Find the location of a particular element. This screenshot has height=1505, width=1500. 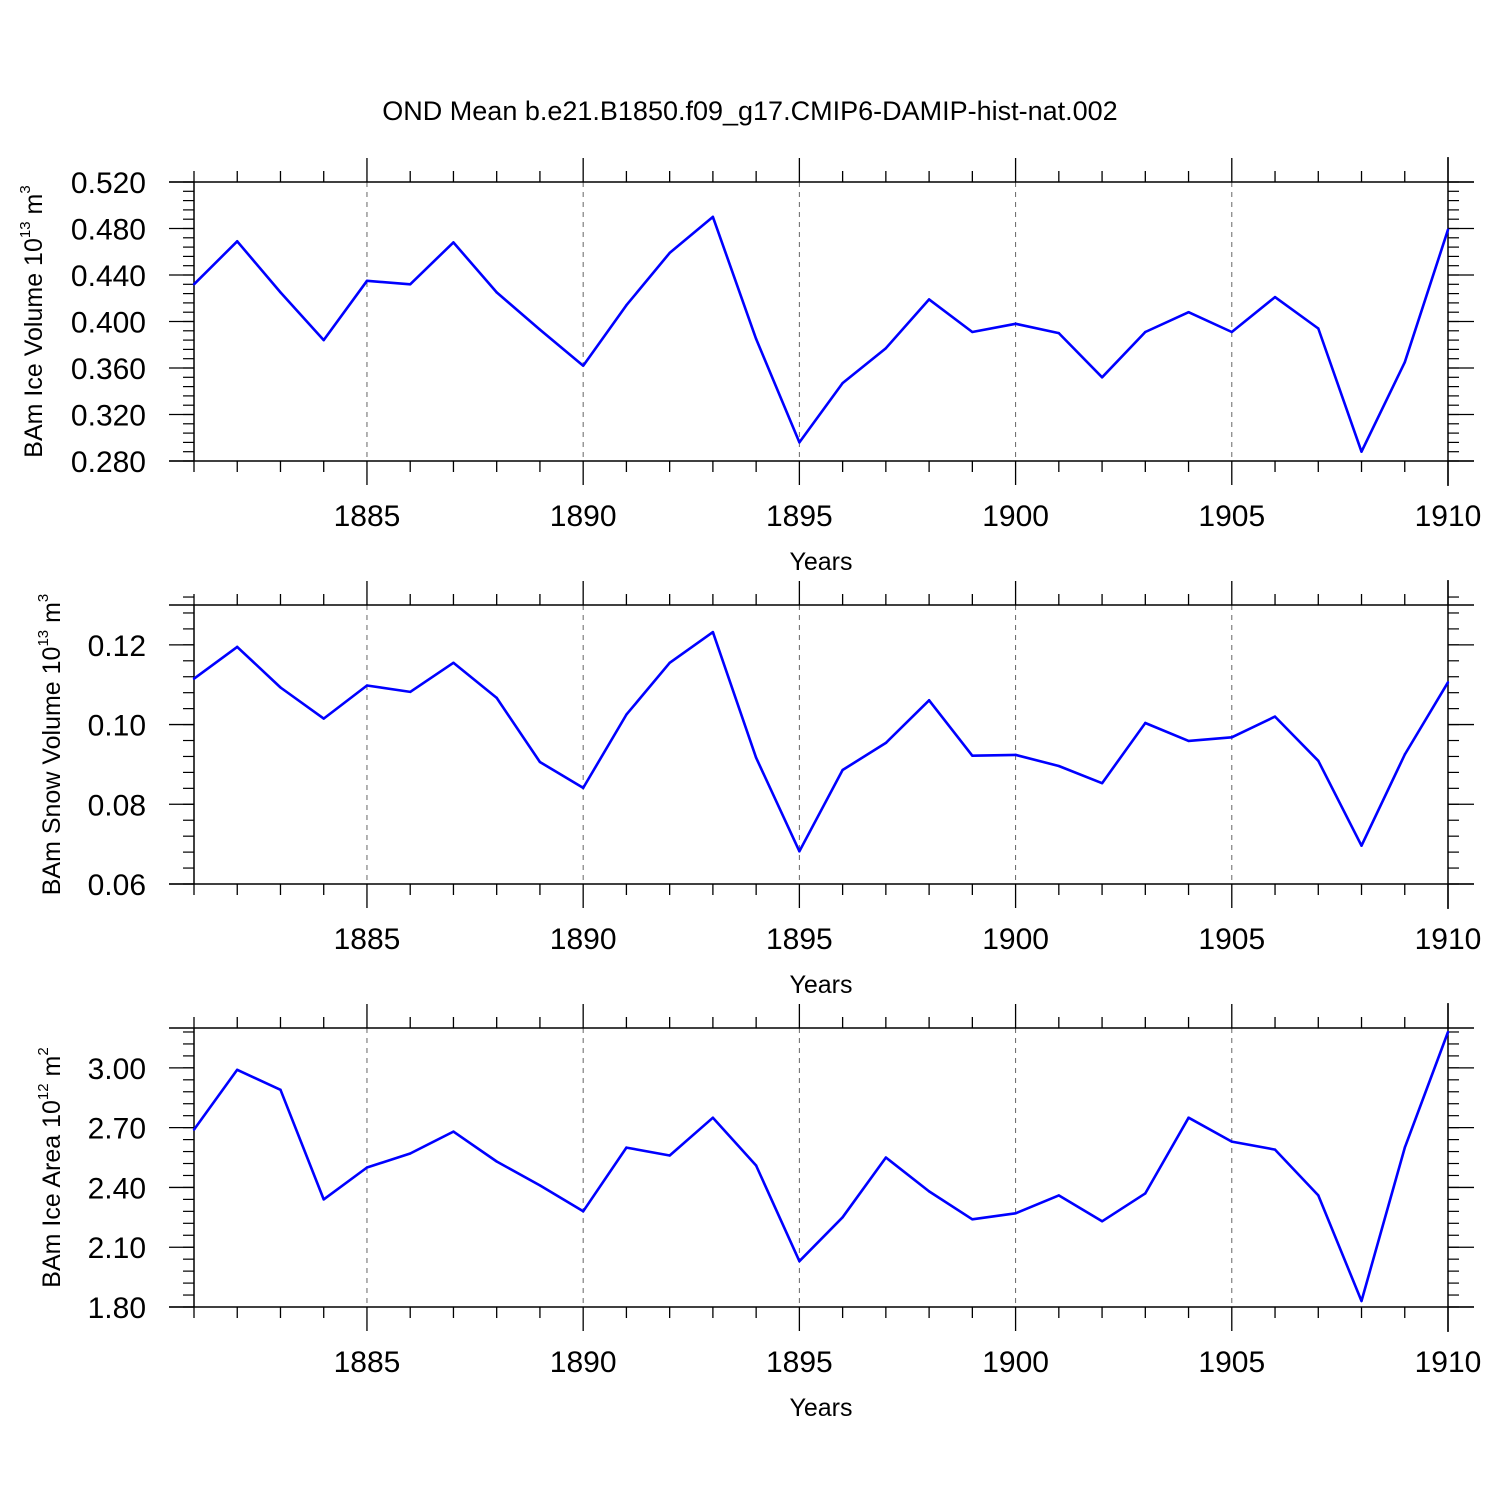

y-tick-label: 0.520 is located at coordinates (108, 183).